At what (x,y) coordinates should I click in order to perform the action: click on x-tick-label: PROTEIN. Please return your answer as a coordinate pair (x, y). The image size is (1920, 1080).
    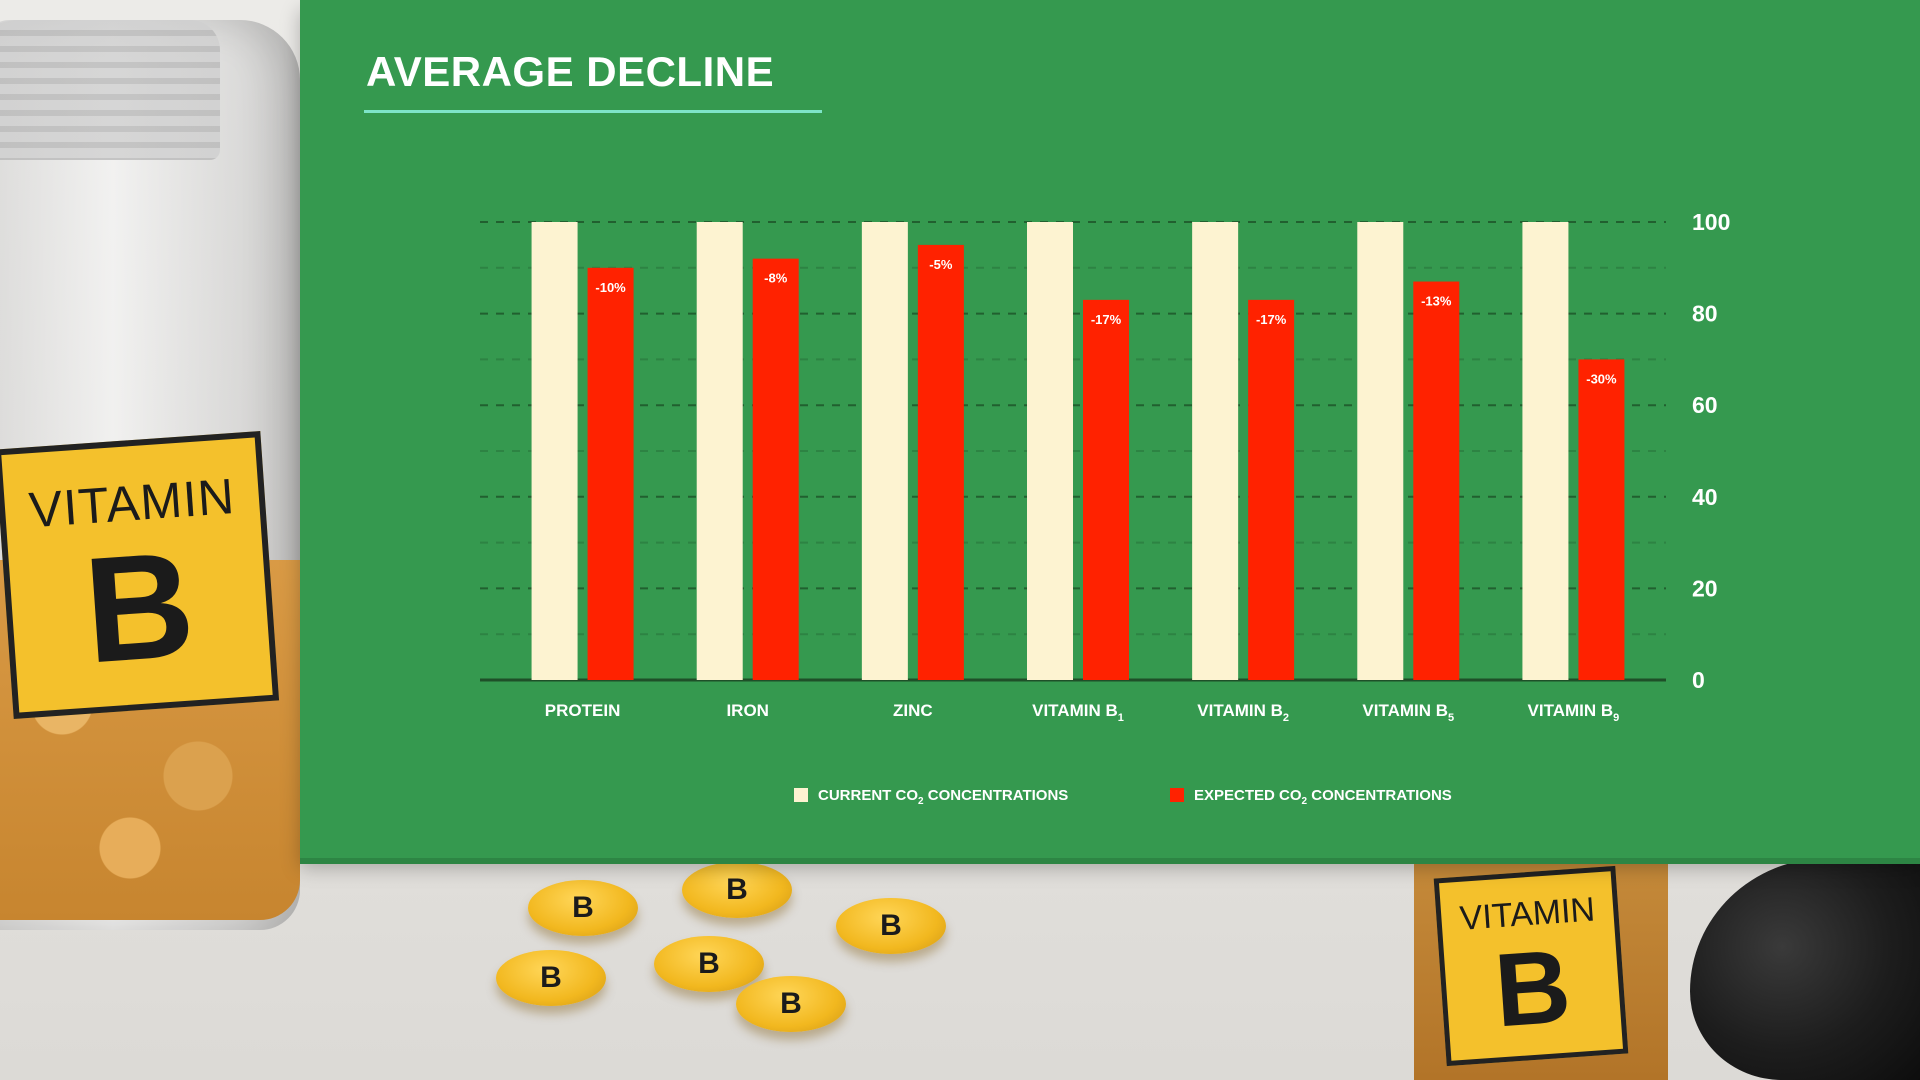
    Looking at the image, I should click on (583, 710).